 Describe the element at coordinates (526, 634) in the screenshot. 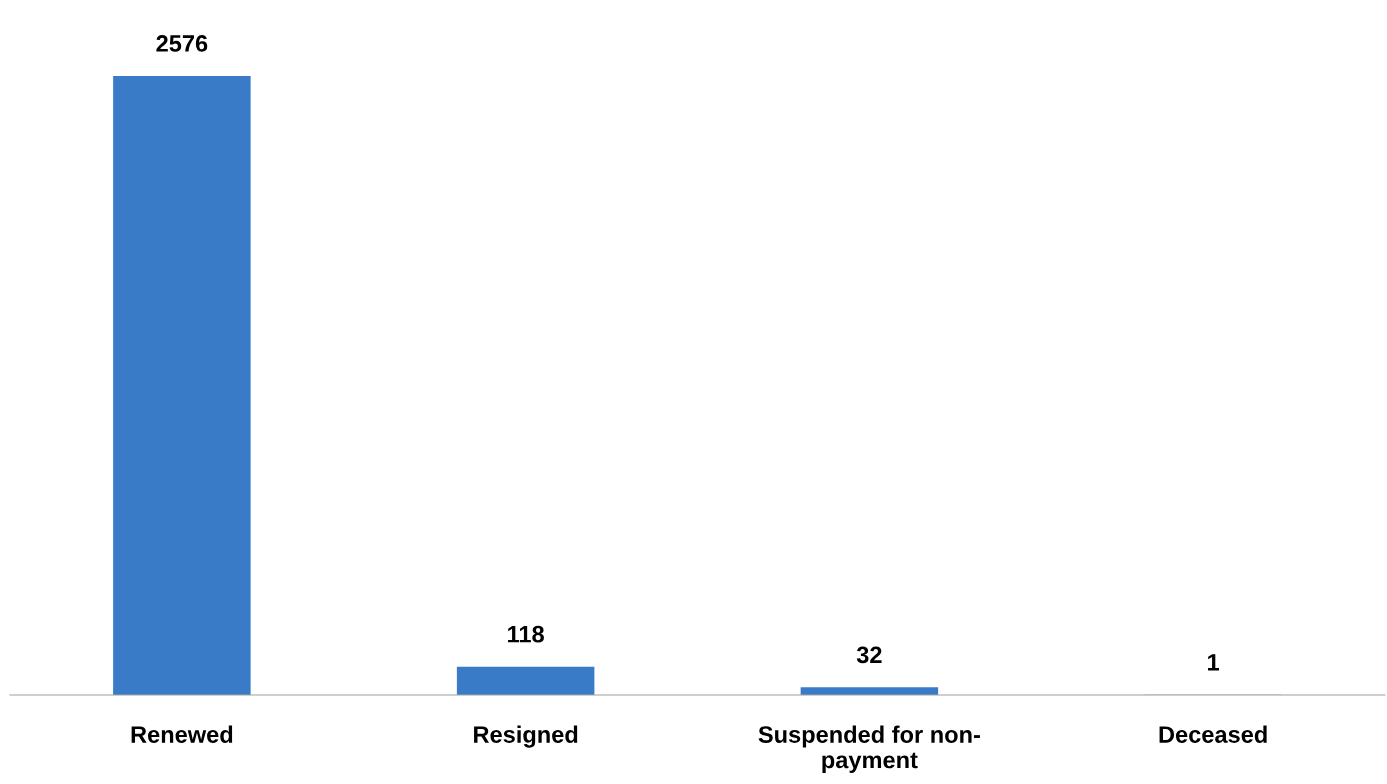

I see `data-label: 118` at that location.